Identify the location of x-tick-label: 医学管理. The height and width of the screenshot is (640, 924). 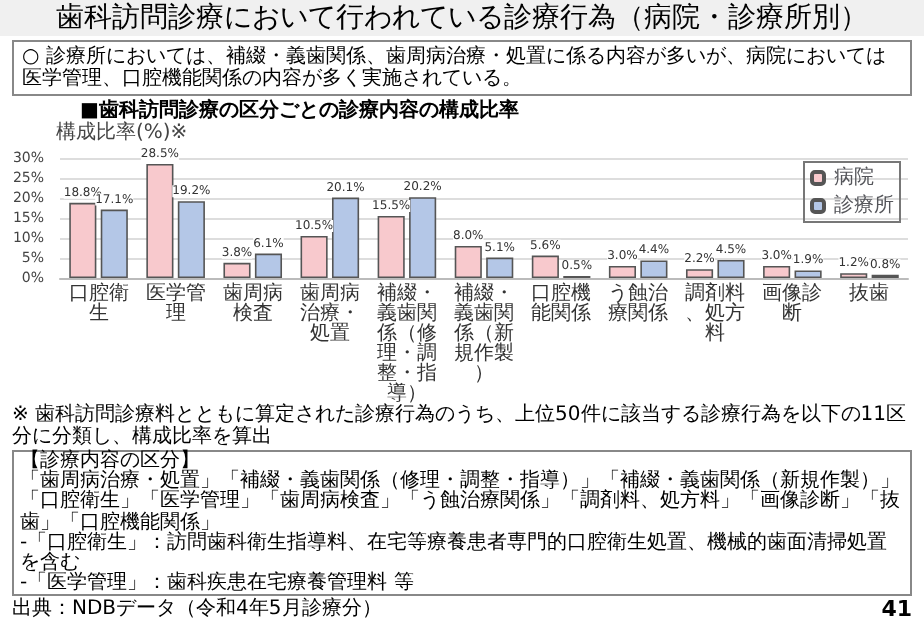
(175, 303).